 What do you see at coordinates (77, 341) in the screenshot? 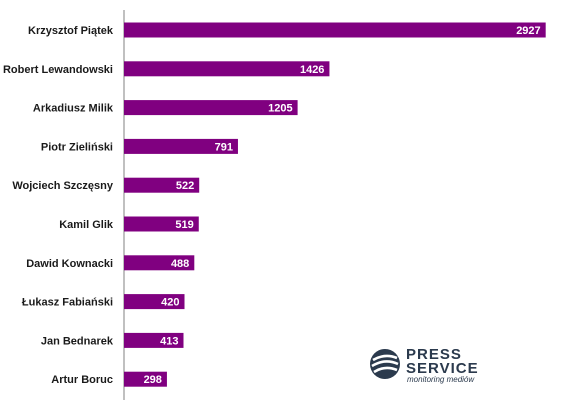
I see `category-label: Jan Bednarek` at bounding box center [77, 341].